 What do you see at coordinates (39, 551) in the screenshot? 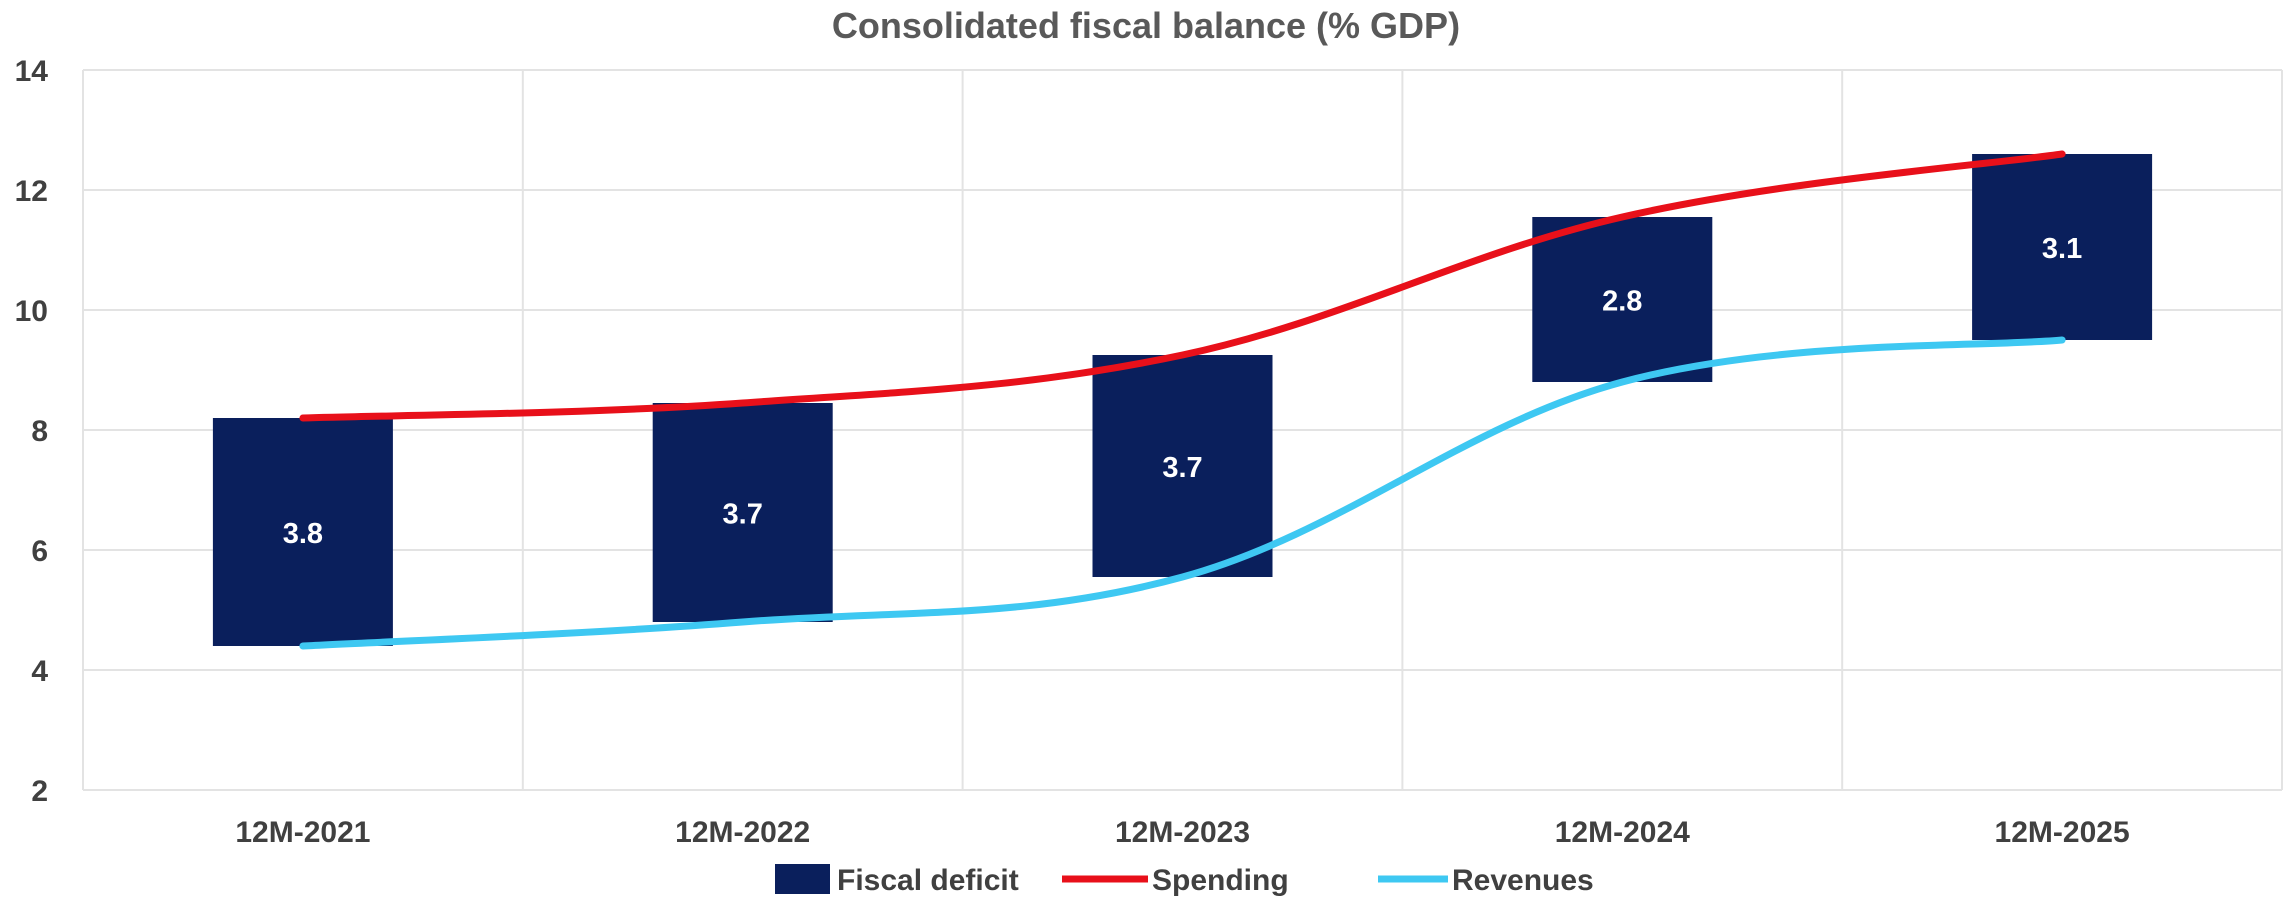
I see `y-tick-label: 6` at bounding box center [39, 551].